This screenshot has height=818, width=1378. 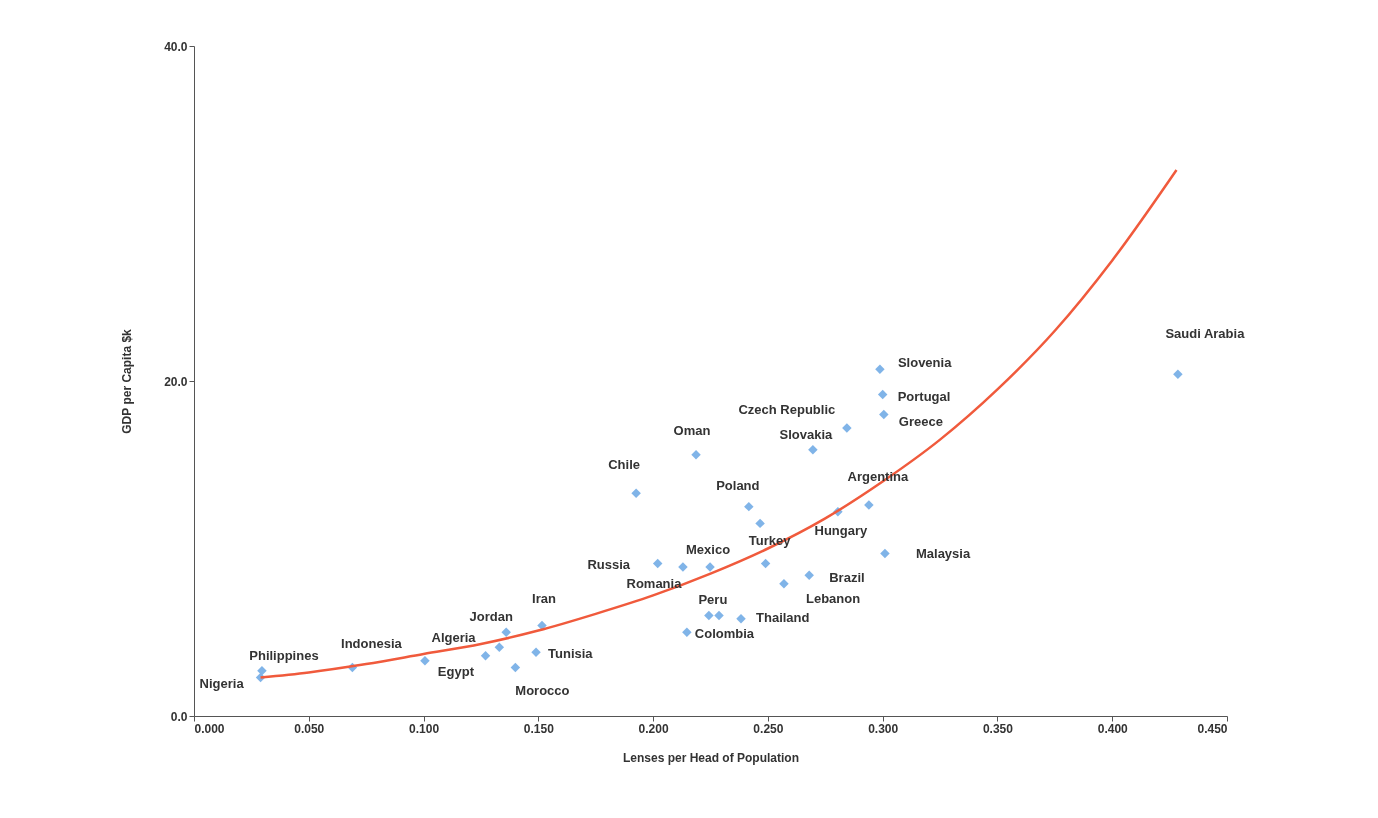 I want to click on x-axis-title: Lenses per Head of Population, so click(x=711, y=757).